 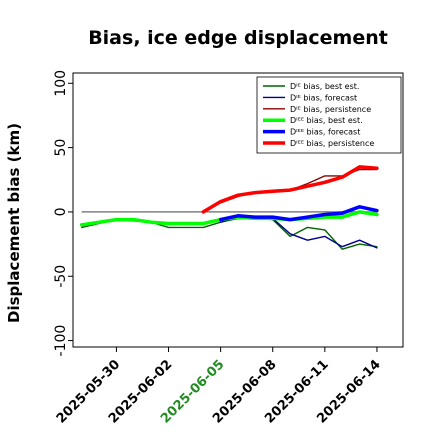 I want to click on y-tick-label: 50, so click(x=61, y=148).